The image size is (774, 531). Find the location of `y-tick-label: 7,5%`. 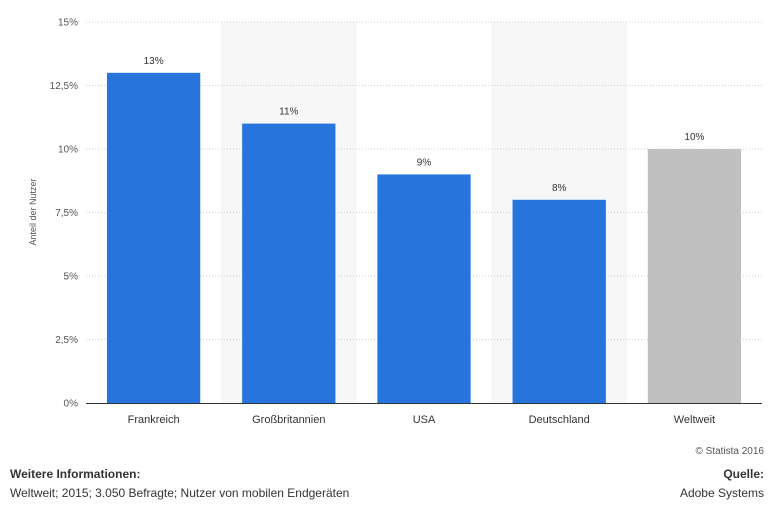

y-tick-label: 7,5% is located at coordinates (66, 213).